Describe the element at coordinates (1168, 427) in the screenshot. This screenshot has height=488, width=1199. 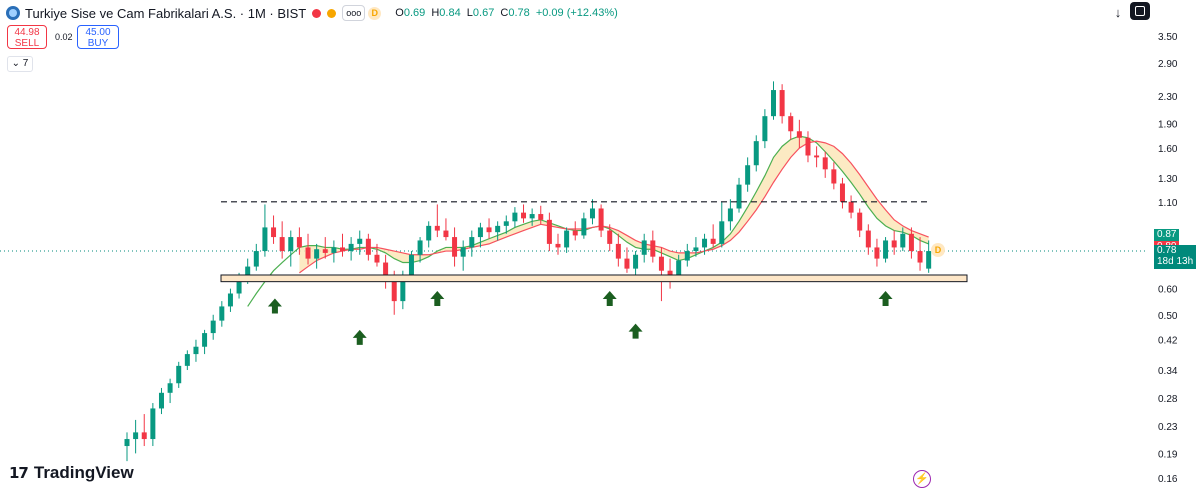
I see `y-tick-label: 0.23` at that location.